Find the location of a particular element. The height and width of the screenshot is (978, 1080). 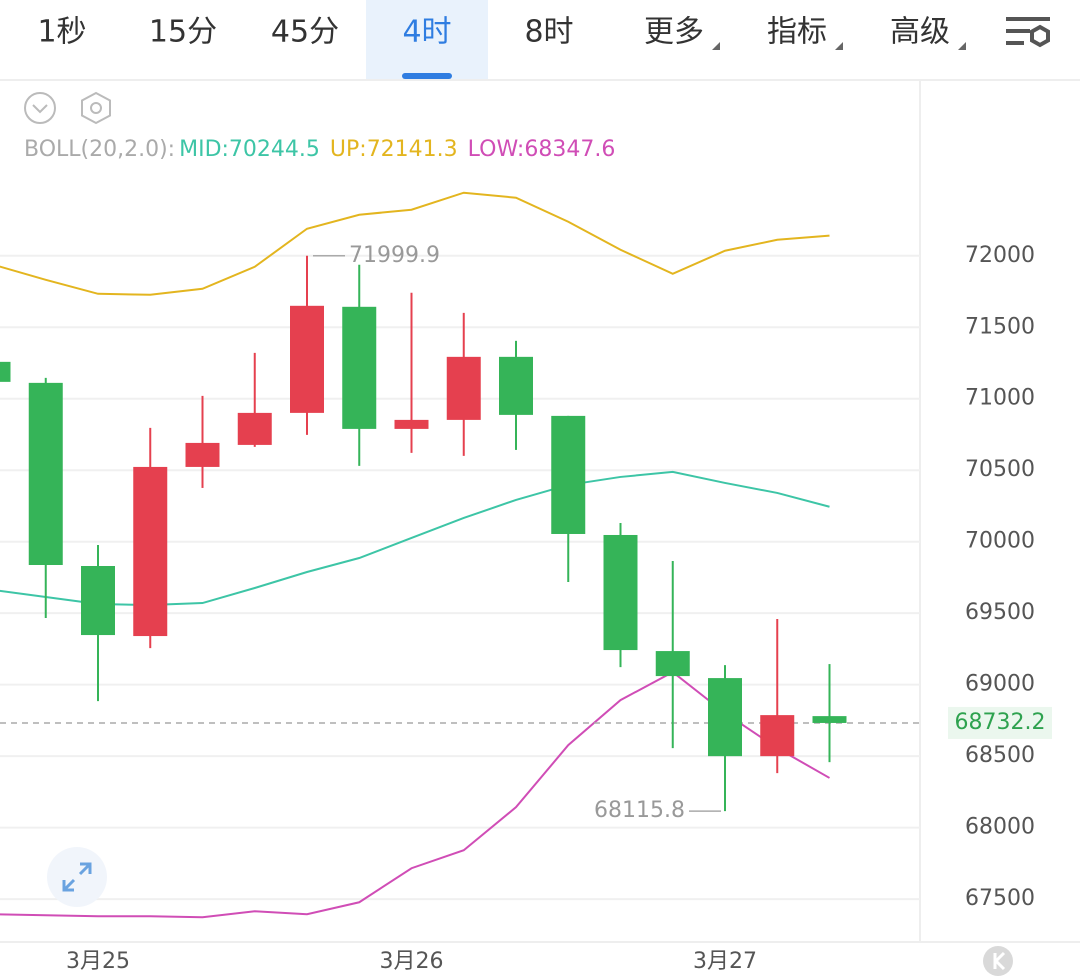

tab-label: 1秒 is located at coordinates (61, 32).